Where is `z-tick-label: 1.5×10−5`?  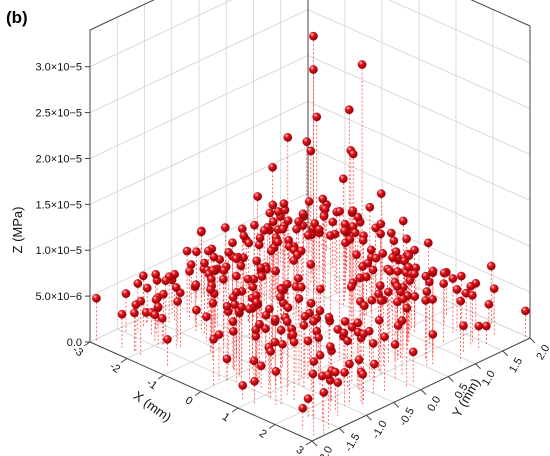 z-tick-label: 1.5×10−5 is located at coordinates (59, 205).